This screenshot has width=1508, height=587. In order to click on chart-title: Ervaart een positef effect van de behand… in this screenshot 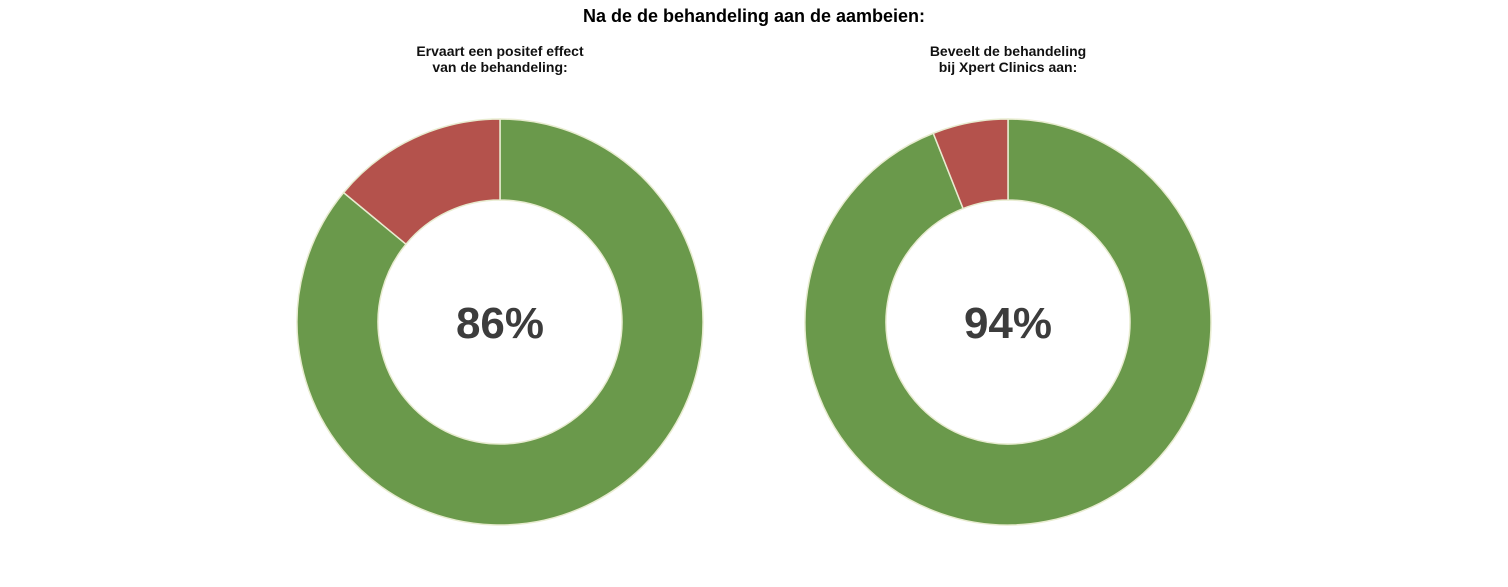, I will do `click(500, 59)`.